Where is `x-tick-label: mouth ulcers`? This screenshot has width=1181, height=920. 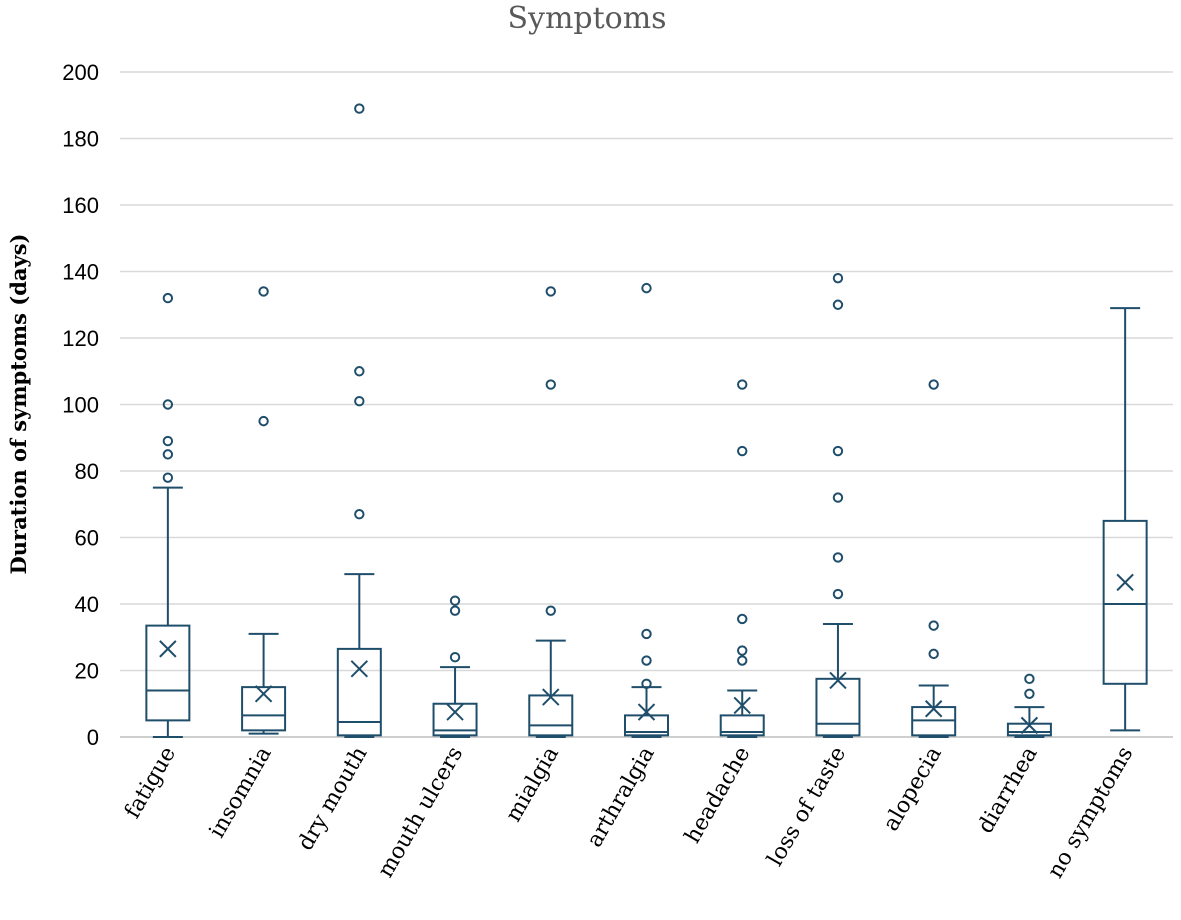
x-tick-label: mouth ulcers is located at coordinates (420, 812).